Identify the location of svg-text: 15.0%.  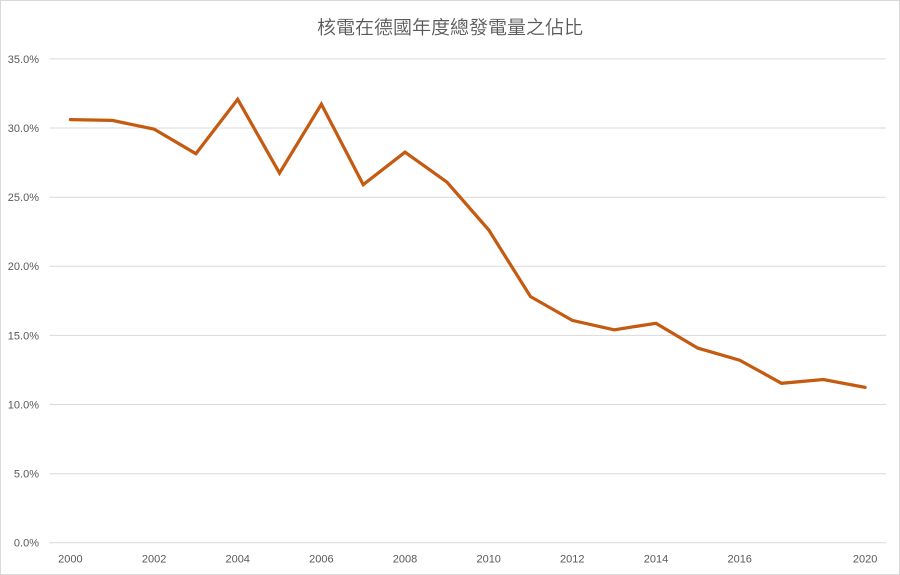
(23, 336).